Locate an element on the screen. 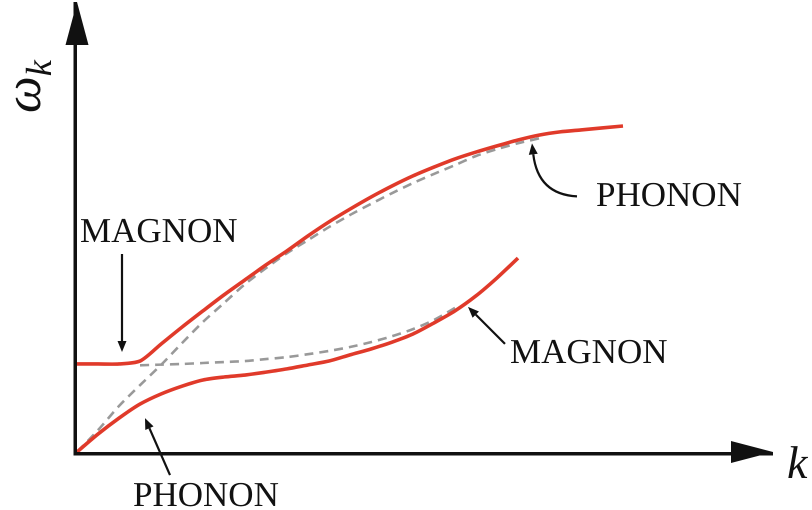  x-axis-title: k is located at coordinates (798, 462).